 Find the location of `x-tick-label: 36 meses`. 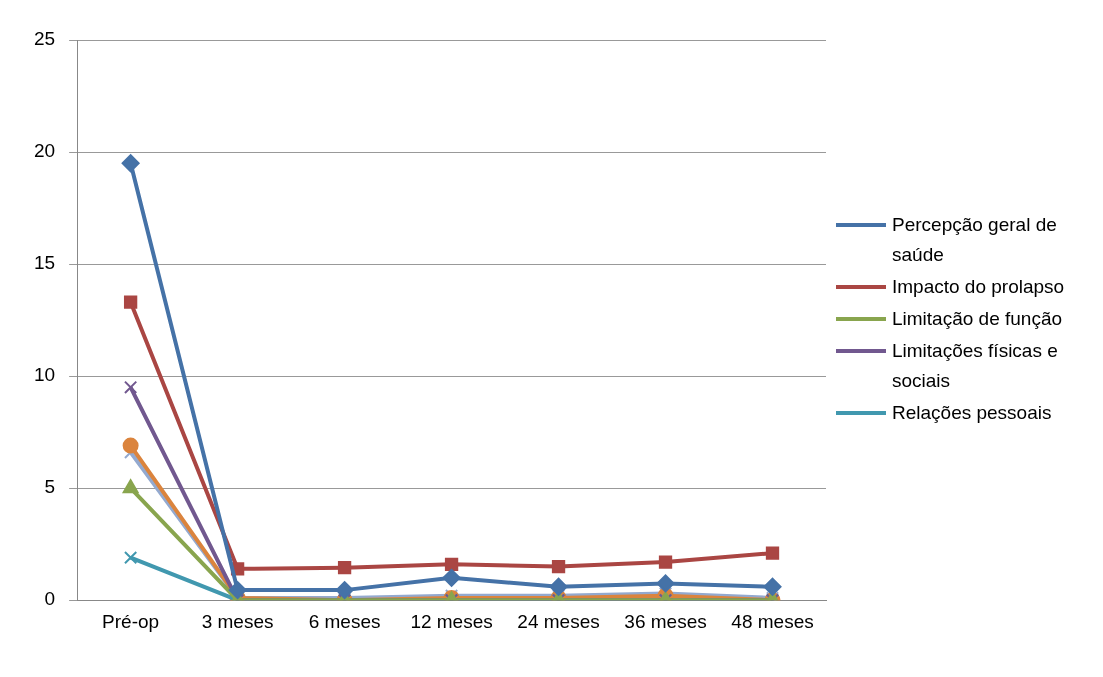

x-tick-label: 36 meses is located at coordinates (665, 621).